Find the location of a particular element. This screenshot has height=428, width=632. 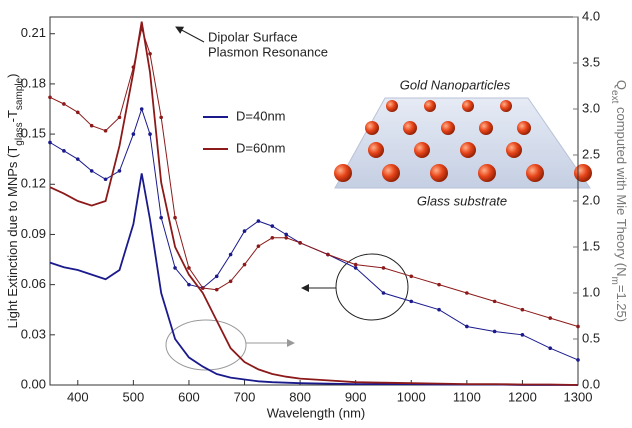

subscript: ext is located at coordinates (614, 97).